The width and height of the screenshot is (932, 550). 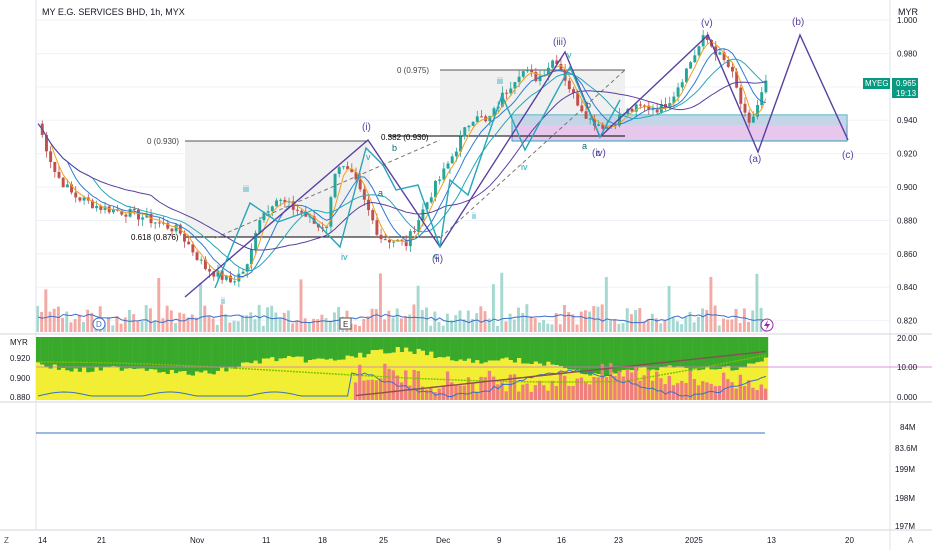 What do you see at coordinates (99, 324) in the screenshot?
I see `event-marker-d: D` at bounding box center [99, 324].